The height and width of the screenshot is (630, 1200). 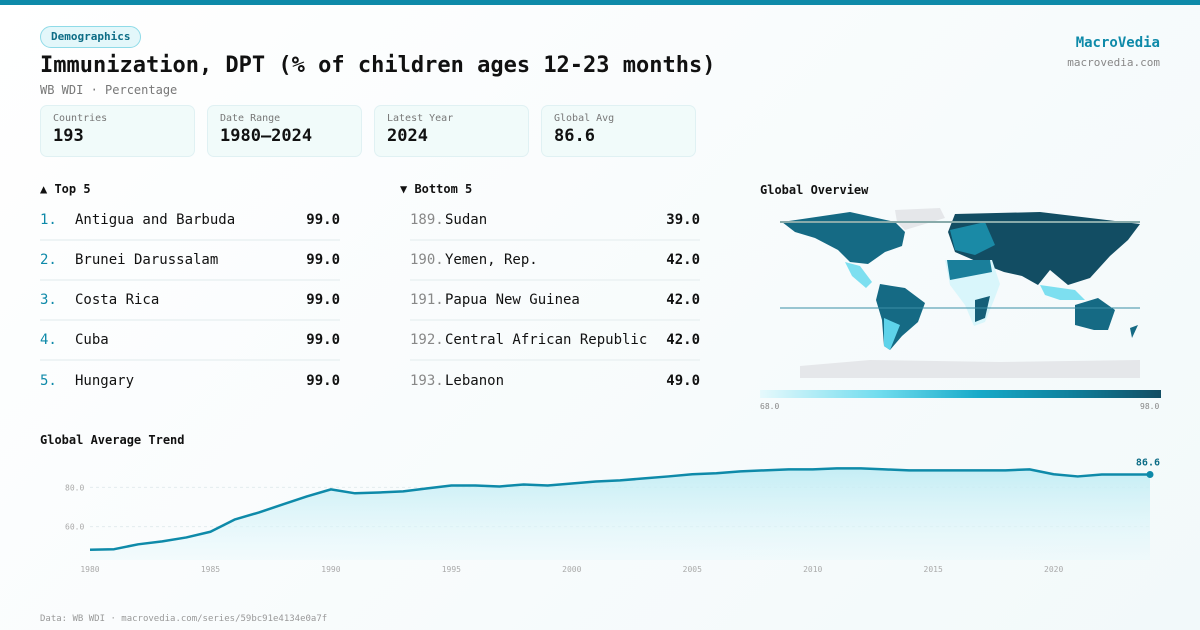 What do you see at coordinates (584, 118) in the screenshot?
I see `stat-label: Global Avg` at bounding box center [584, 118].